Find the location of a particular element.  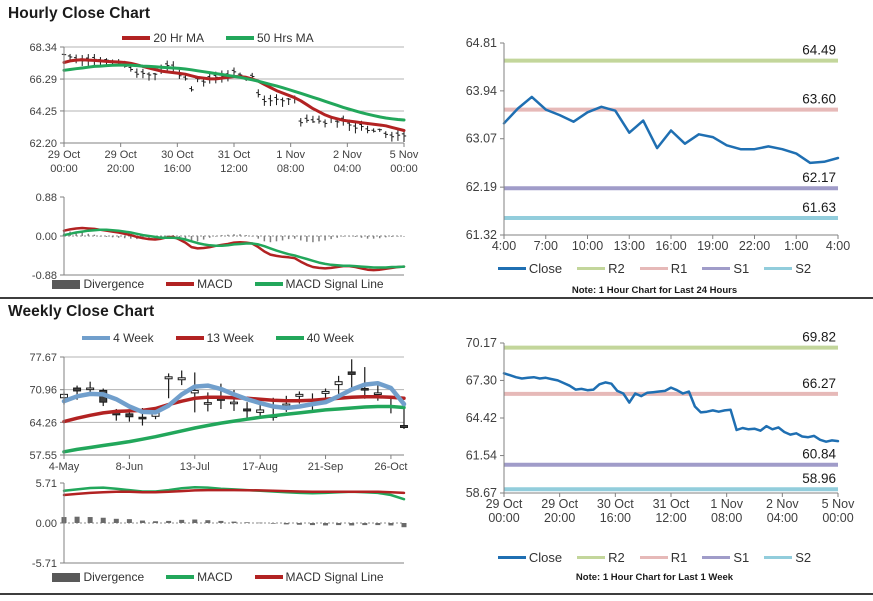

legend-label: 4 Week is located at coordinates (133, 338).